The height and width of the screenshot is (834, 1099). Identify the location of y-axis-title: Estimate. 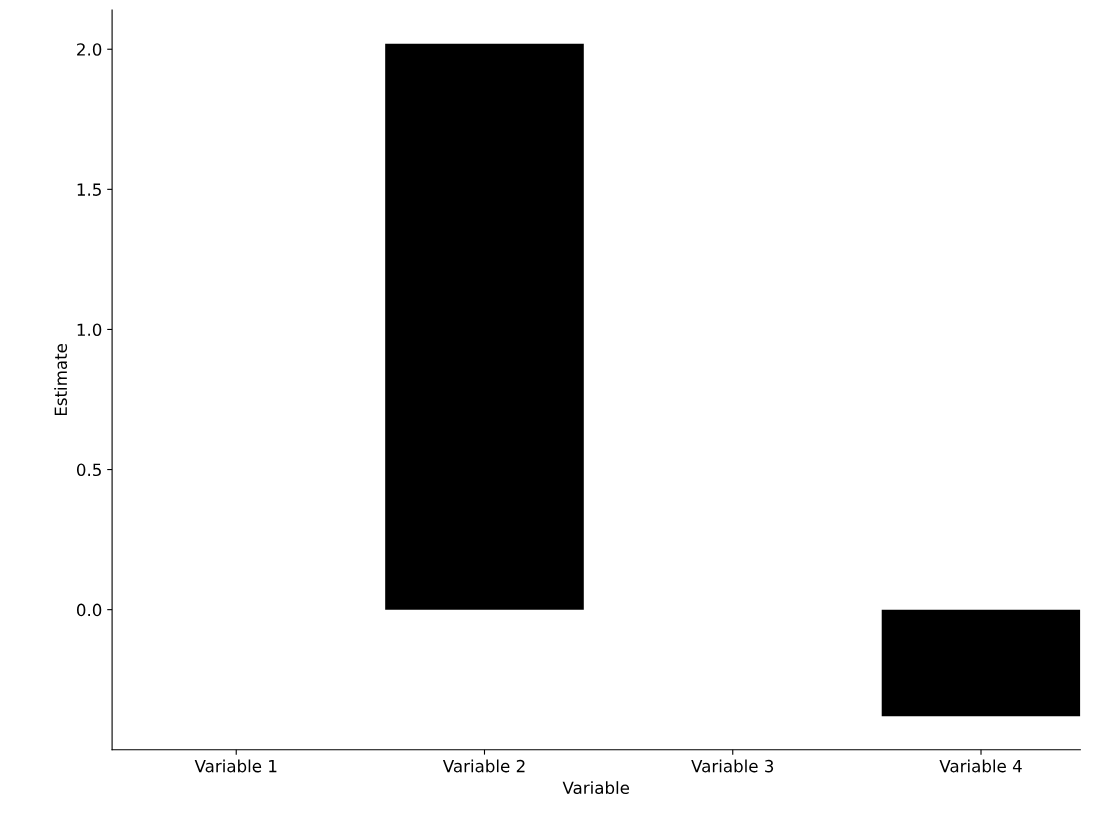
(61, 379).